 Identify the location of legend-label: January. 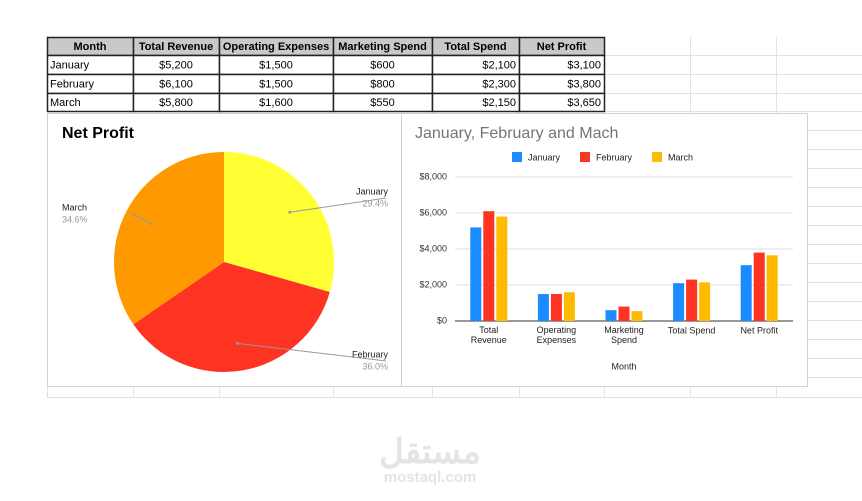
(544, 157).